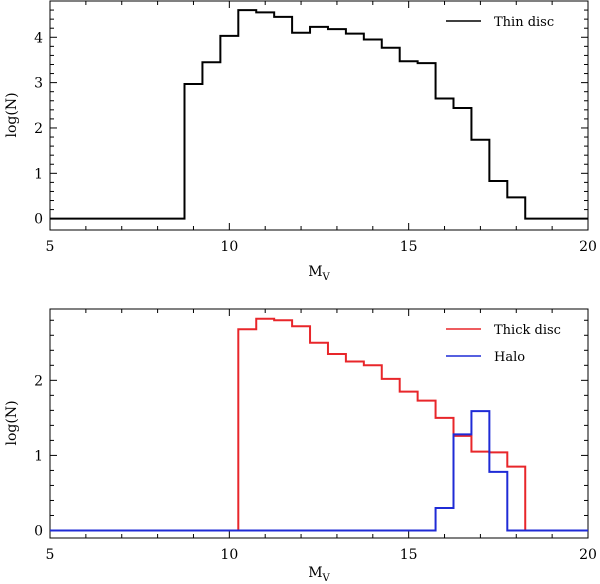 This screenshot has width=600, height=584. I want to click on legend-bottom: Thick disc Halo, so click(503, 344).